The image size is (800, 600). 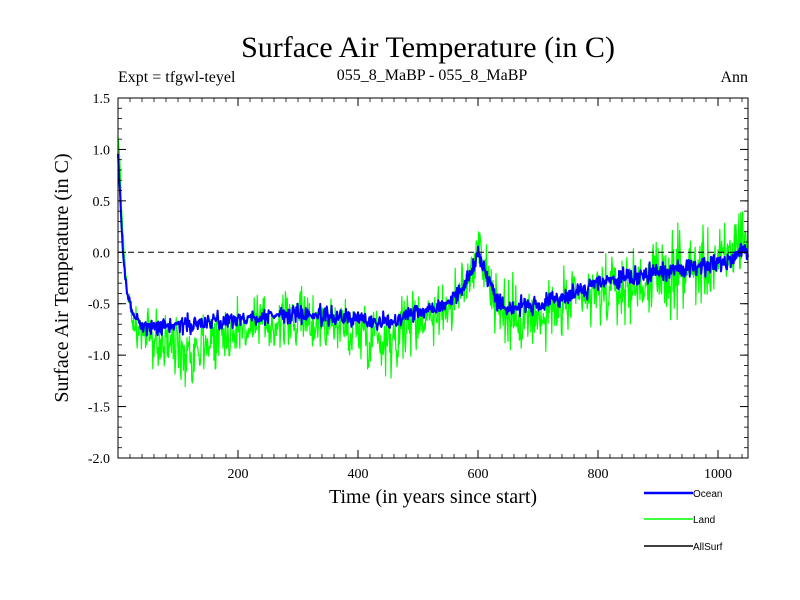 What do you see at coordinates (358, 474) in the screenshot?
I see `x-tick-label: 400` at bounding box center [358, 474].